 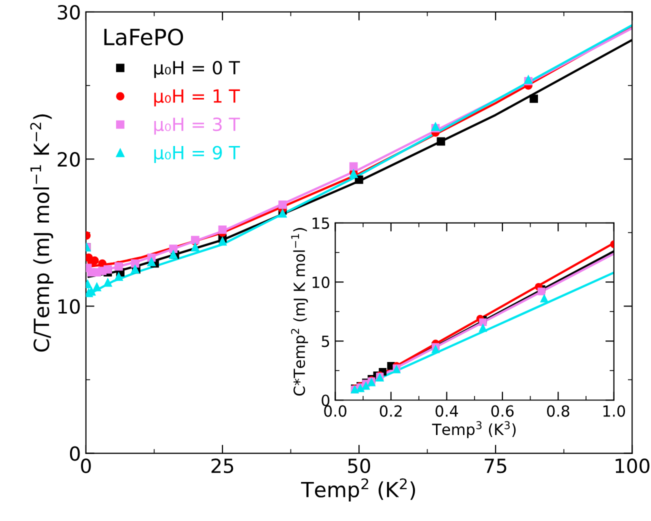 I want to click on y-tick-label: 20, so click(x=69, y=159).